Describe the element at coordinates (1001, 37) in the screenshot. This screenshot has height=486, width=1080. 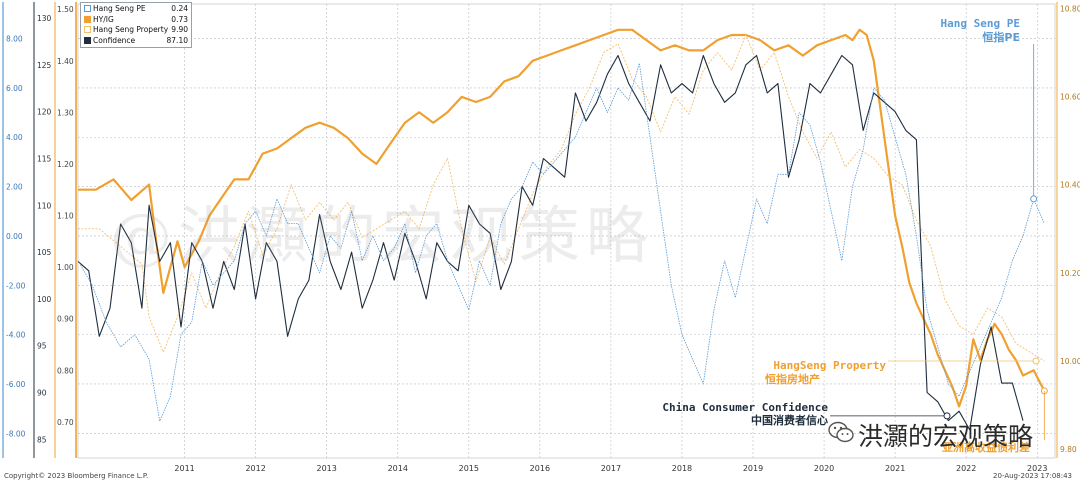
I see `annotation-label: 恒指PE` at that location.